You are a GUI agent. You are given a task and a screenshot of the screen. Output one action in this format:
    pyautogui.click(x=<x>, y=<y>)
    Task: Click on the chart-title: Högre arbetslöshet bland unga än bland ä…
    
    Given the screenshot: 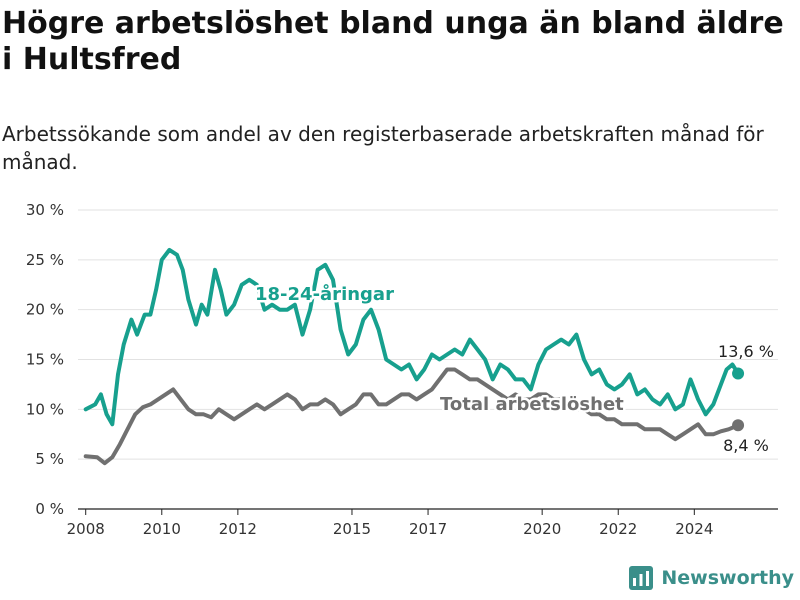 What is the action you would take?
    pyautogui.click(x=393, y=41)
    